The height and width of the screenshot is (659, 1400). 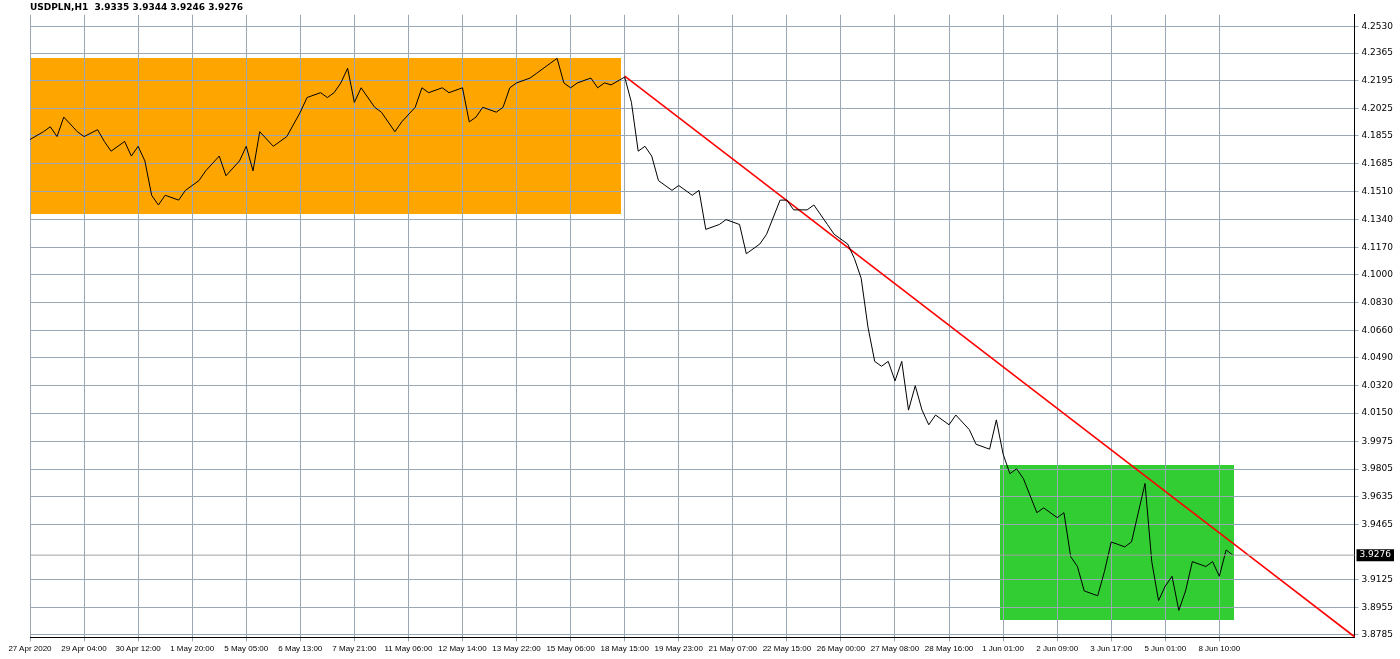 What do you see at coordinates (1111, 649) in the screenshot?
I see `x-tick-label: 3 Jun 17:00` at bounding box center [1111, 649].